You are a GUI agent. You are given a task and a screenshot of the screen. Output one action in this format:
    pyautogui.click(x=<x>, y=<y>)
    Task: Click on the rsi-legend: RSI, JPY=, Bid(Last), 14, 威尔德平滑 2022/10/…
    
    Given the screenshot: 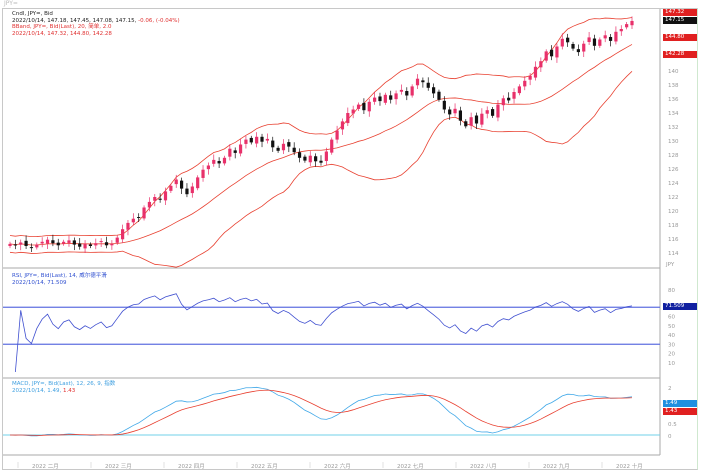 What is the action you would take?
    pyautogui.click(x=59, y=279)
    